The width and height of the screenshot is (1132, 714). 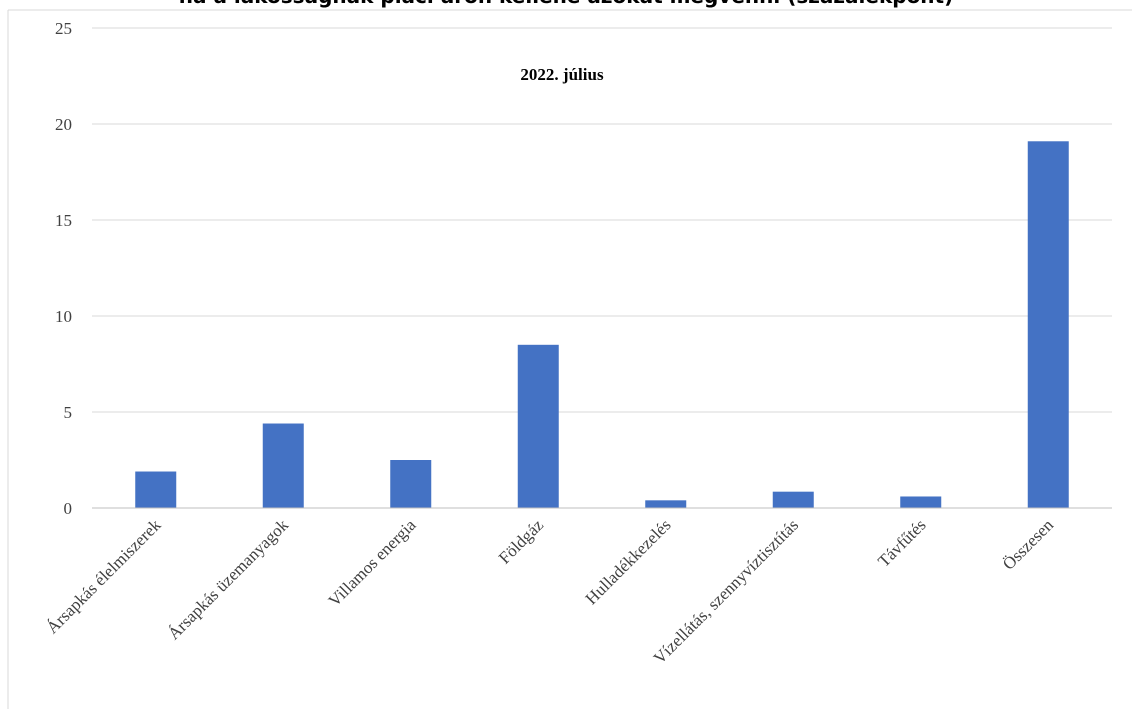 What do you see at coordinates (68, 508) in the screenshot?
I see `y-tick-label: 0` at bounding box center [68, 508].